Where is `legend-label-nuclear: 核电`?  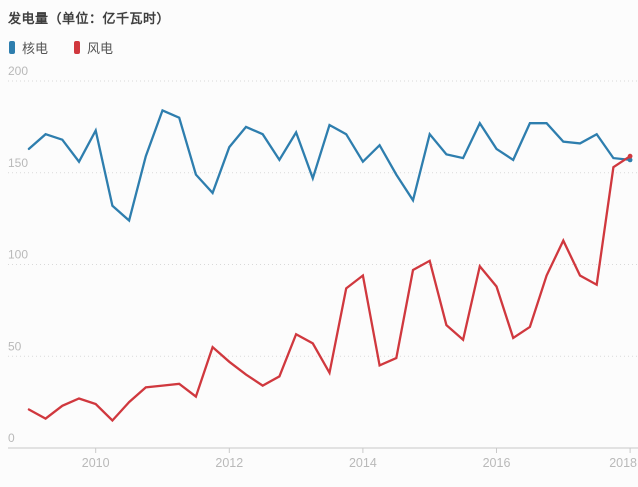 legend-label-nuclear: 核电 is located at coordinates (35, 48).